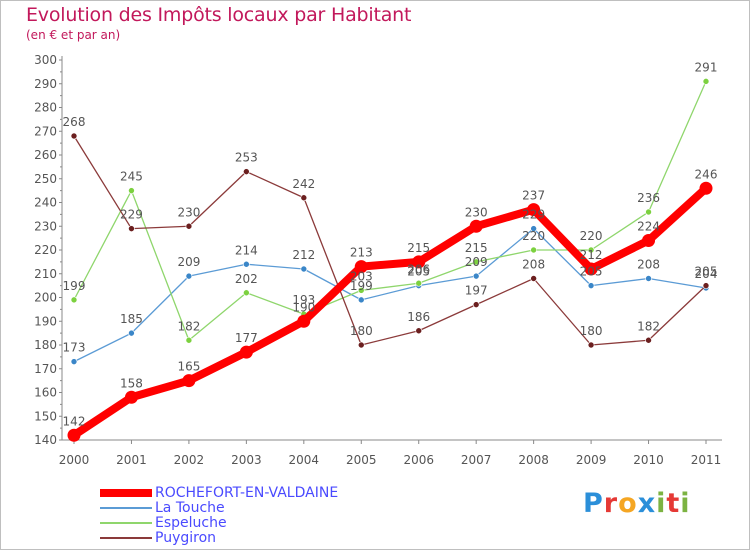  What do you see at coordinates (476, 248) in the screenshot?
I see `data-label-espeluche: 215` at bounding box center [476, 248].